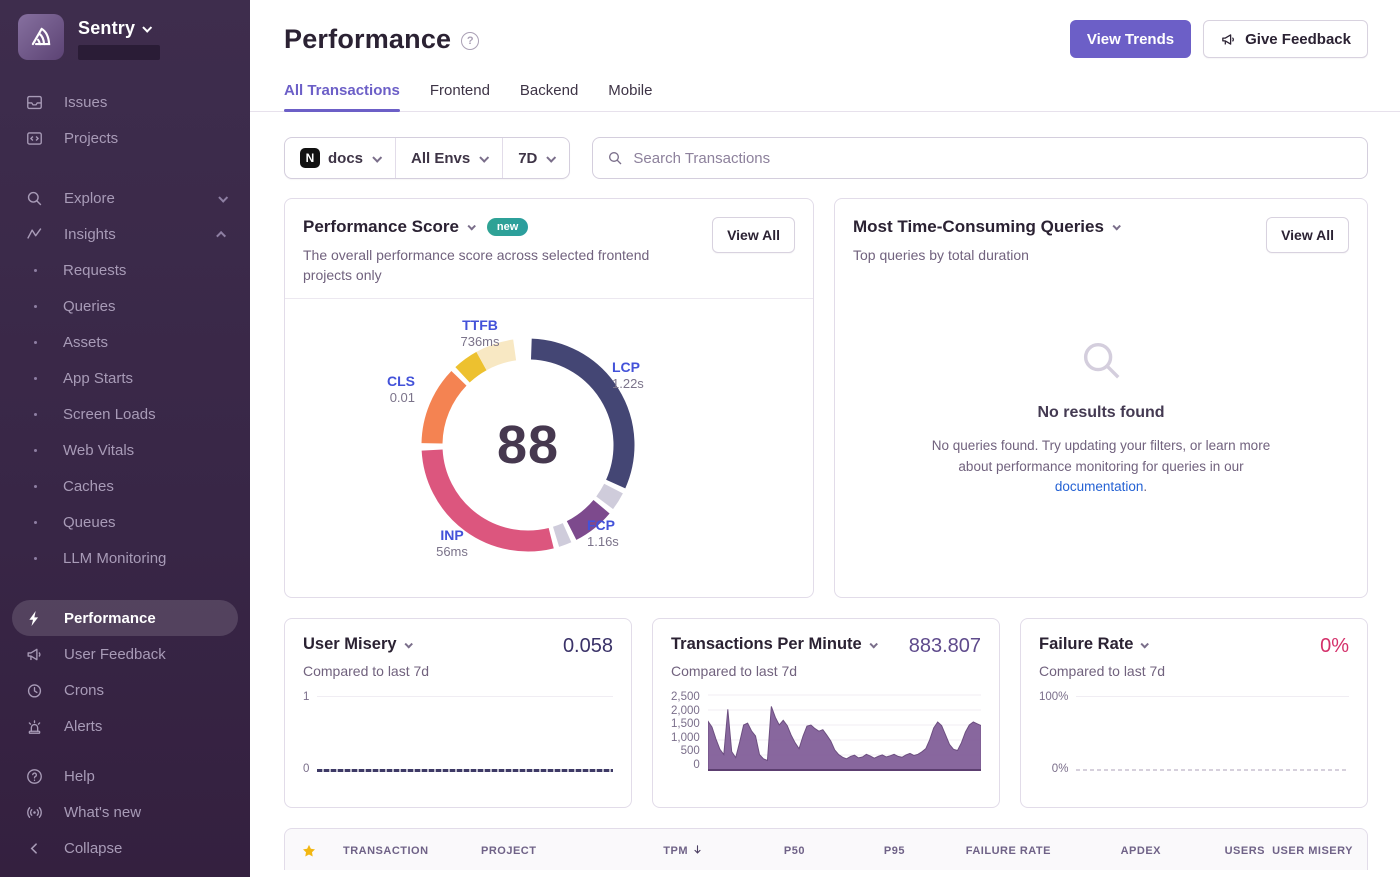  I want to click on search-transactions-input, so click(993, 158).